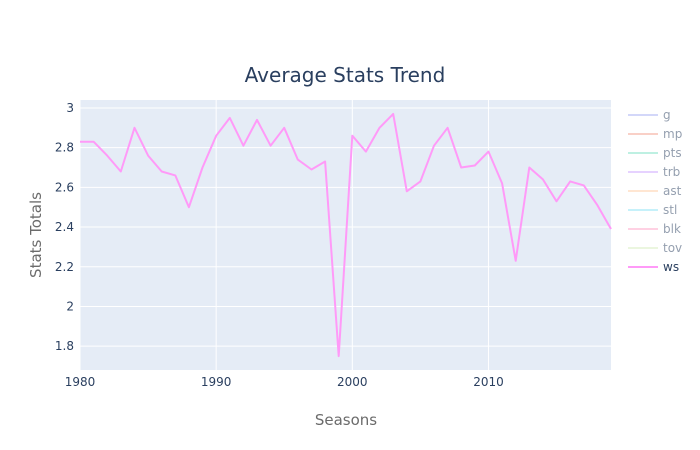 The width and height of the screenshot is (700, 450). Describe the element at coordinates (654, 229) in the screenshot. I see `legend-item-blk: blk` at that location.